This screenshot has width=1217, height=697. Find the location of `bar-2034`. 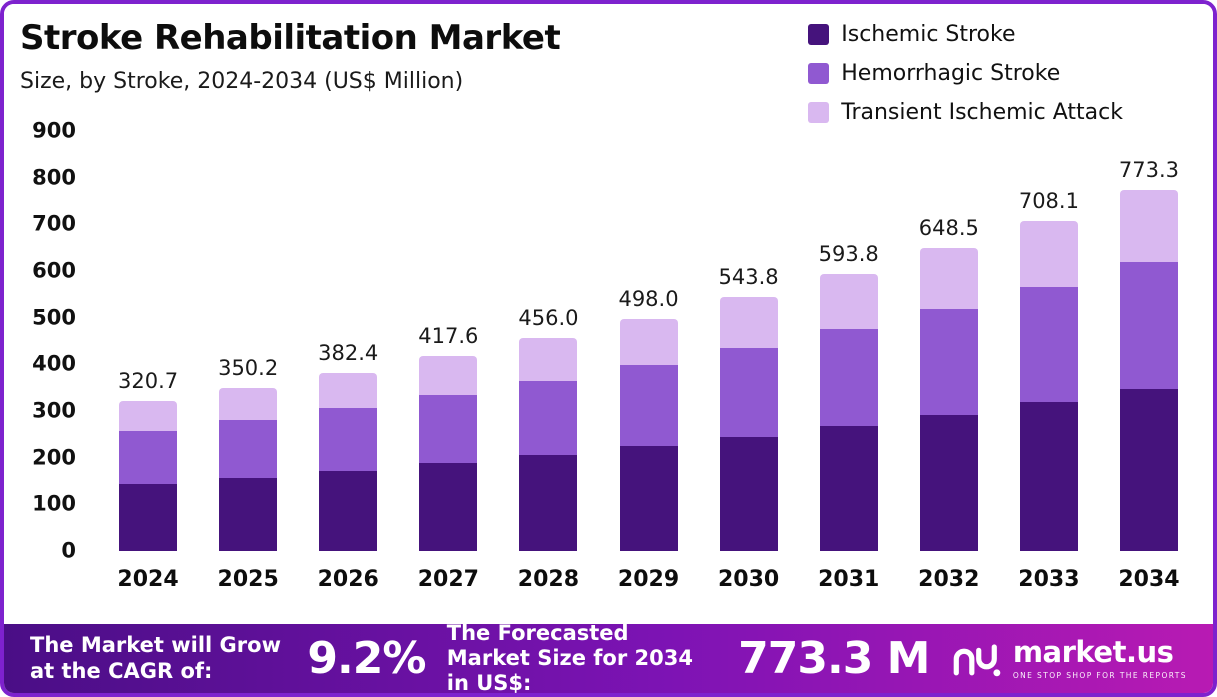

bar-2034 is located at coordinates (1148, 370).